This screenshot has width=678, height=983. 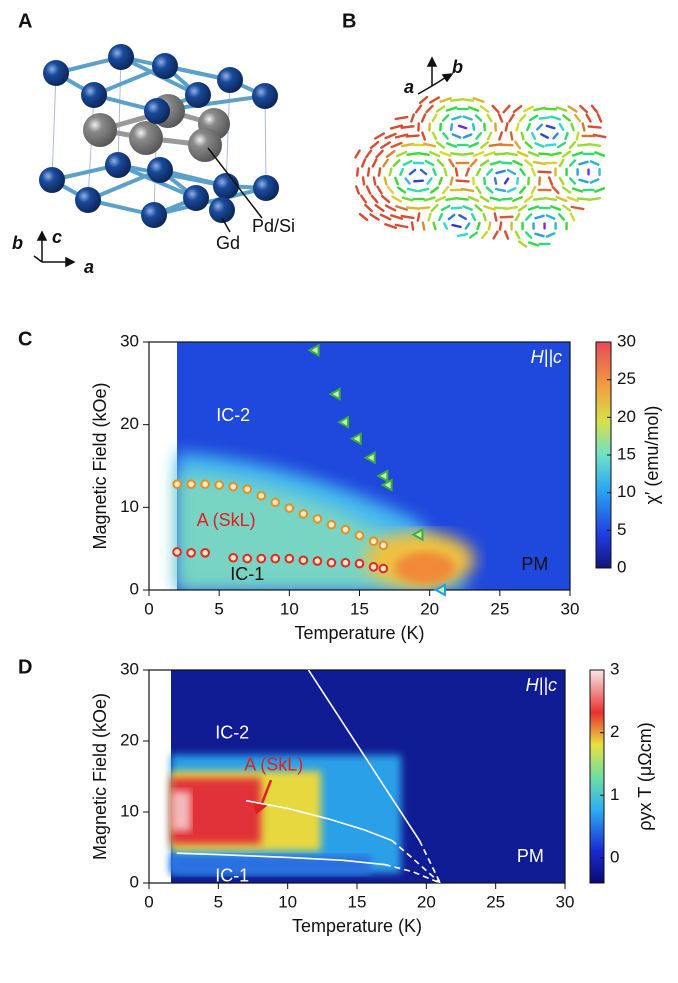 What do you see at coordinates (626, 491) in the screenshot?
I see `colorbar-tick-label: 10` at bounding box center [626, 491].